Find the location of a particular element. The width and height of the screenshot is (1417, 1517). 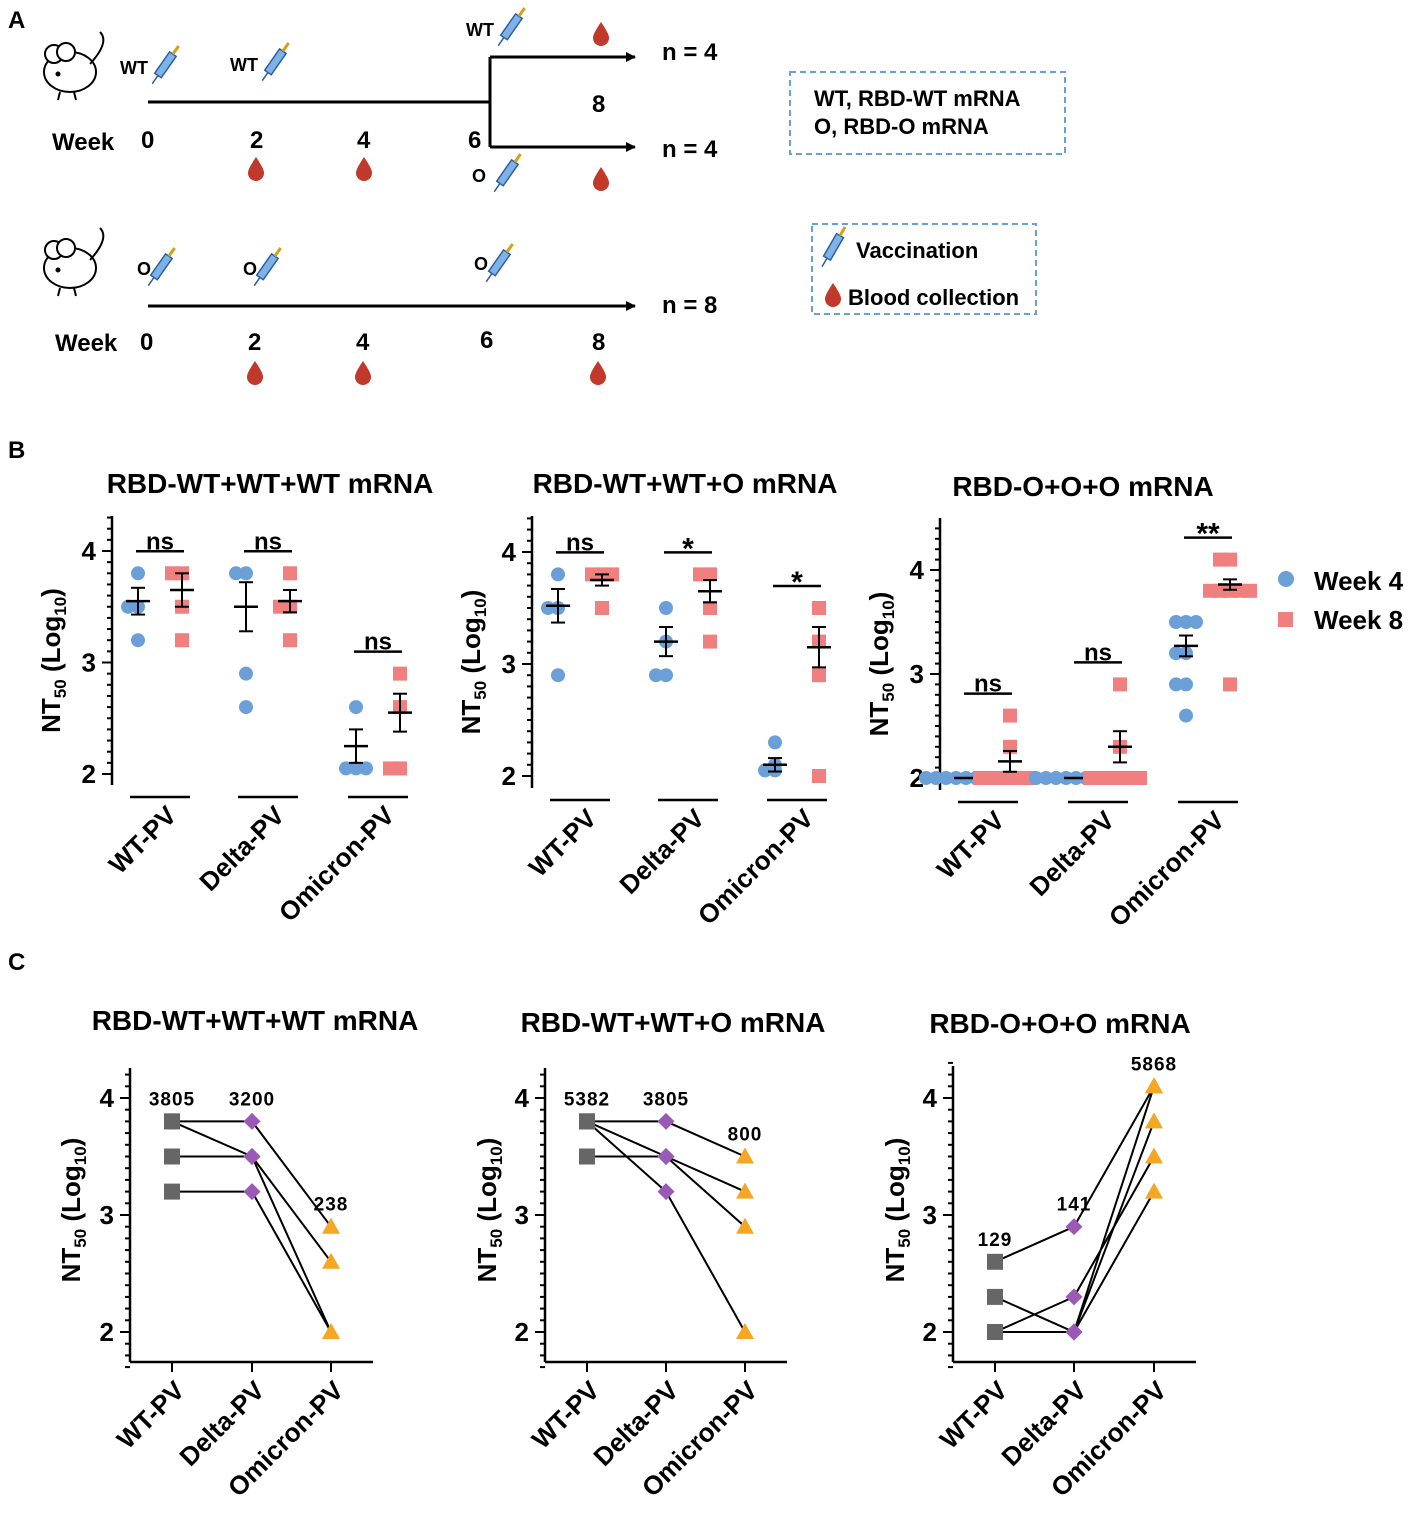

legend-box is located at coordinates (924, 269).